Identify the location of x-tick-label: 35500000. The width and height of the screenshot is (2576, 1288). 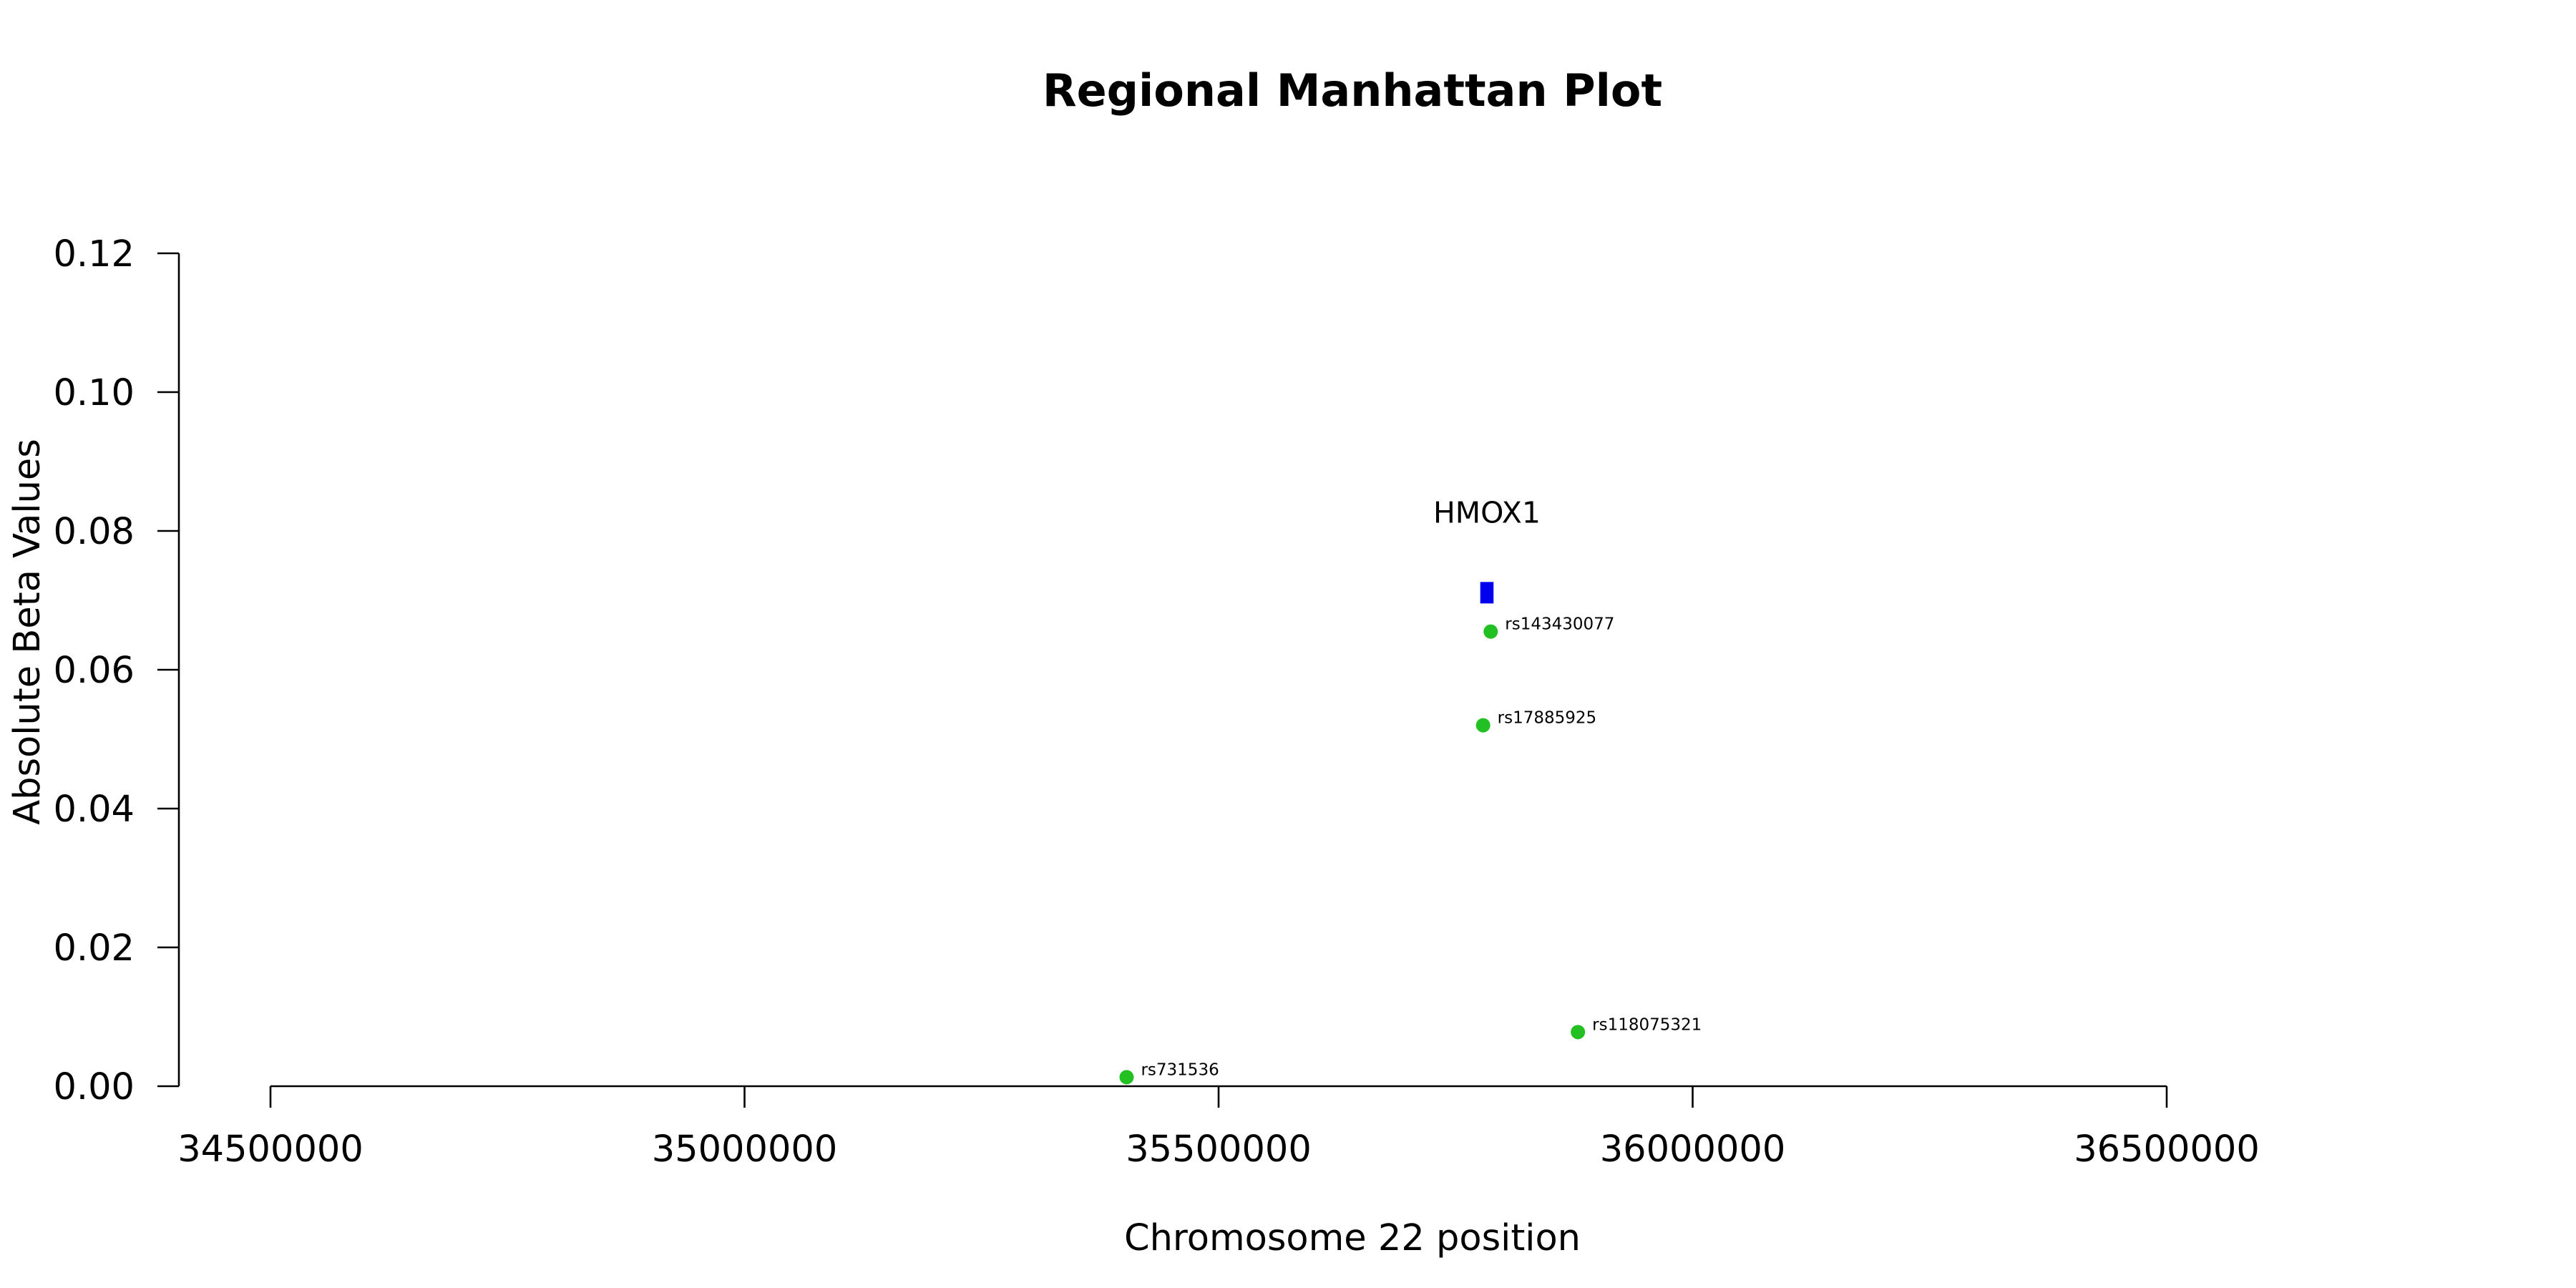
(1219, 1149).